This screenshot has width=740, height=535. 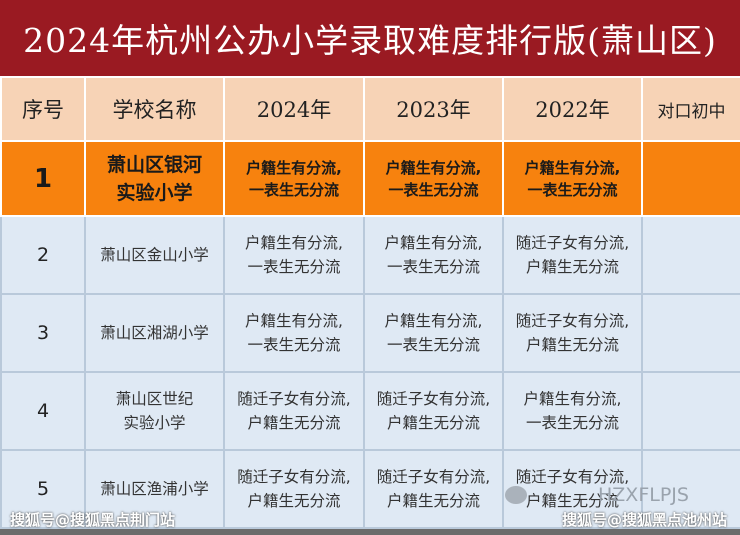 I want to click on wechat-watermark: HZXFLPJS, so click(x=643, y=495).